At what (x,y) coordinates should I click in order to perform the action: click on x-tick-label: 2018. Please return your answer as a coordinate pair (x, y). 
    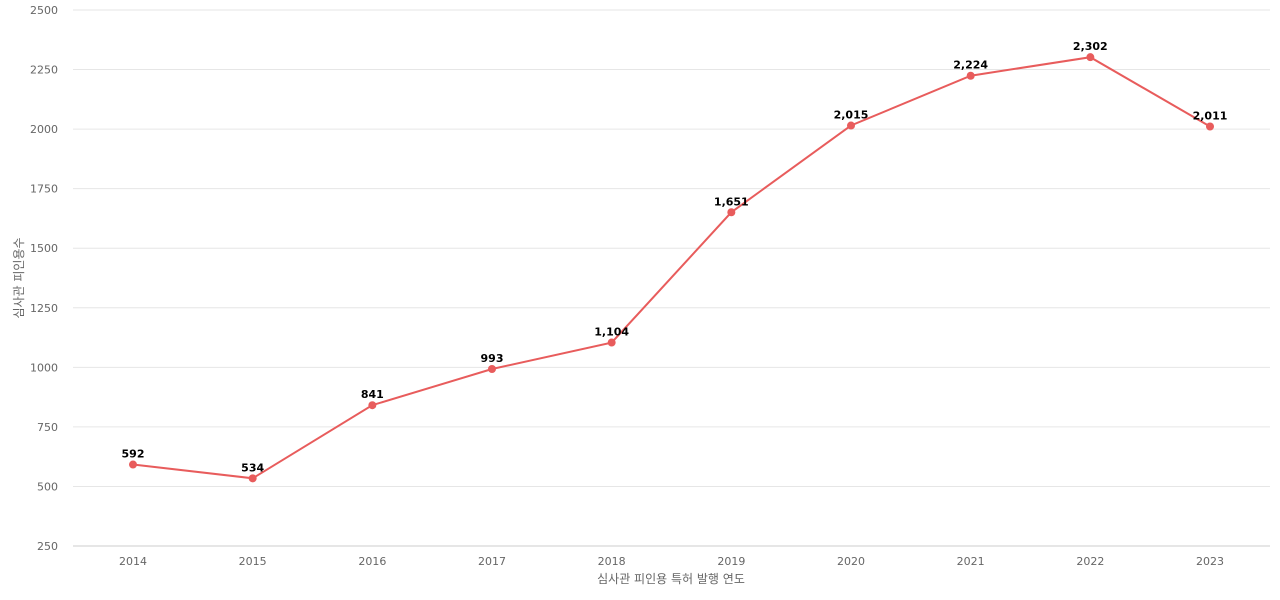
    Looking at the image, I should click on (612, 561).